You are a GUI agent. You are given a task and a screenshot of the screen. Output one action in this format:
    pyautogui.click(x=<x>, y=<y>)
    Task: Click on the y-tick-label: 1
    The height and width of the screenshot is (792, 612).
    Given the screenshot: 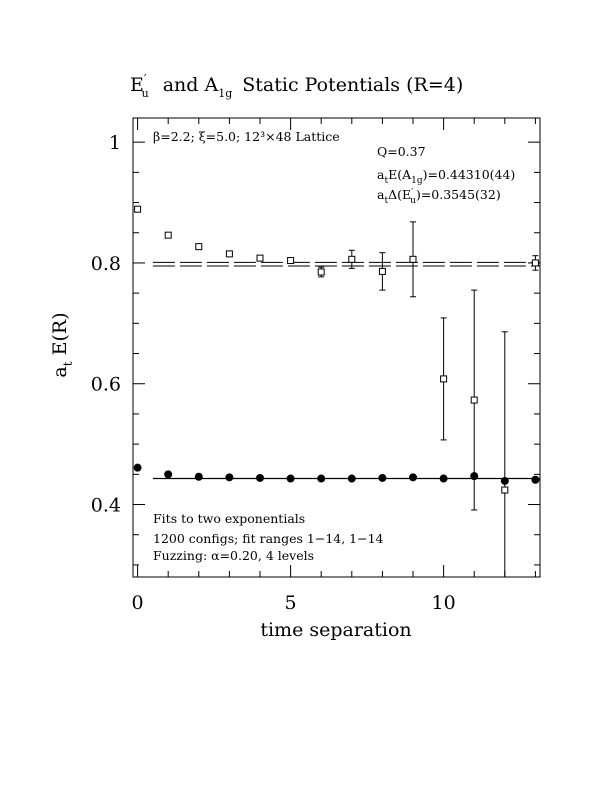 What is the action you would take?
    pyautogui.click(x=115, y=143)
    